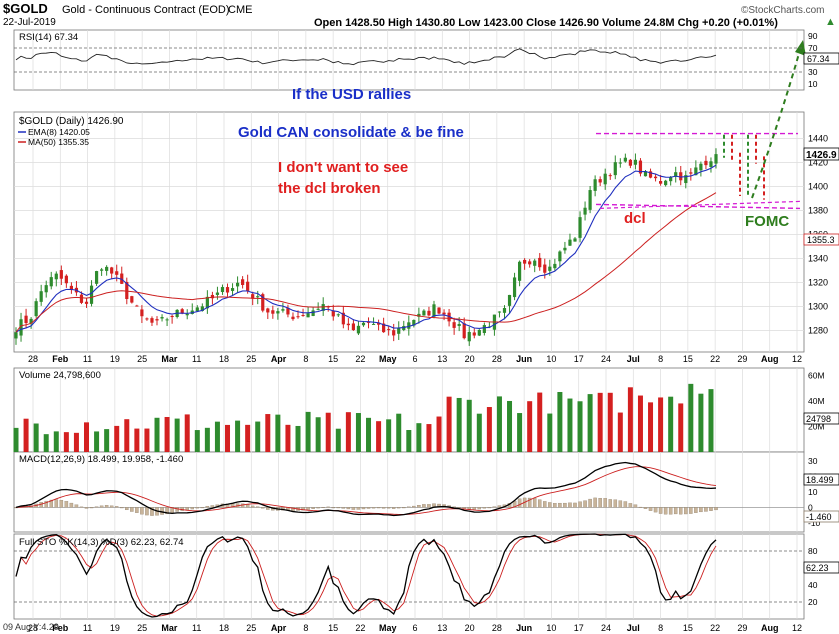 This screenshot has width=839, height=634. Describe the element at coordinates (579, 359) in the screenshot. I see `x-tick-label: 17` at that location.